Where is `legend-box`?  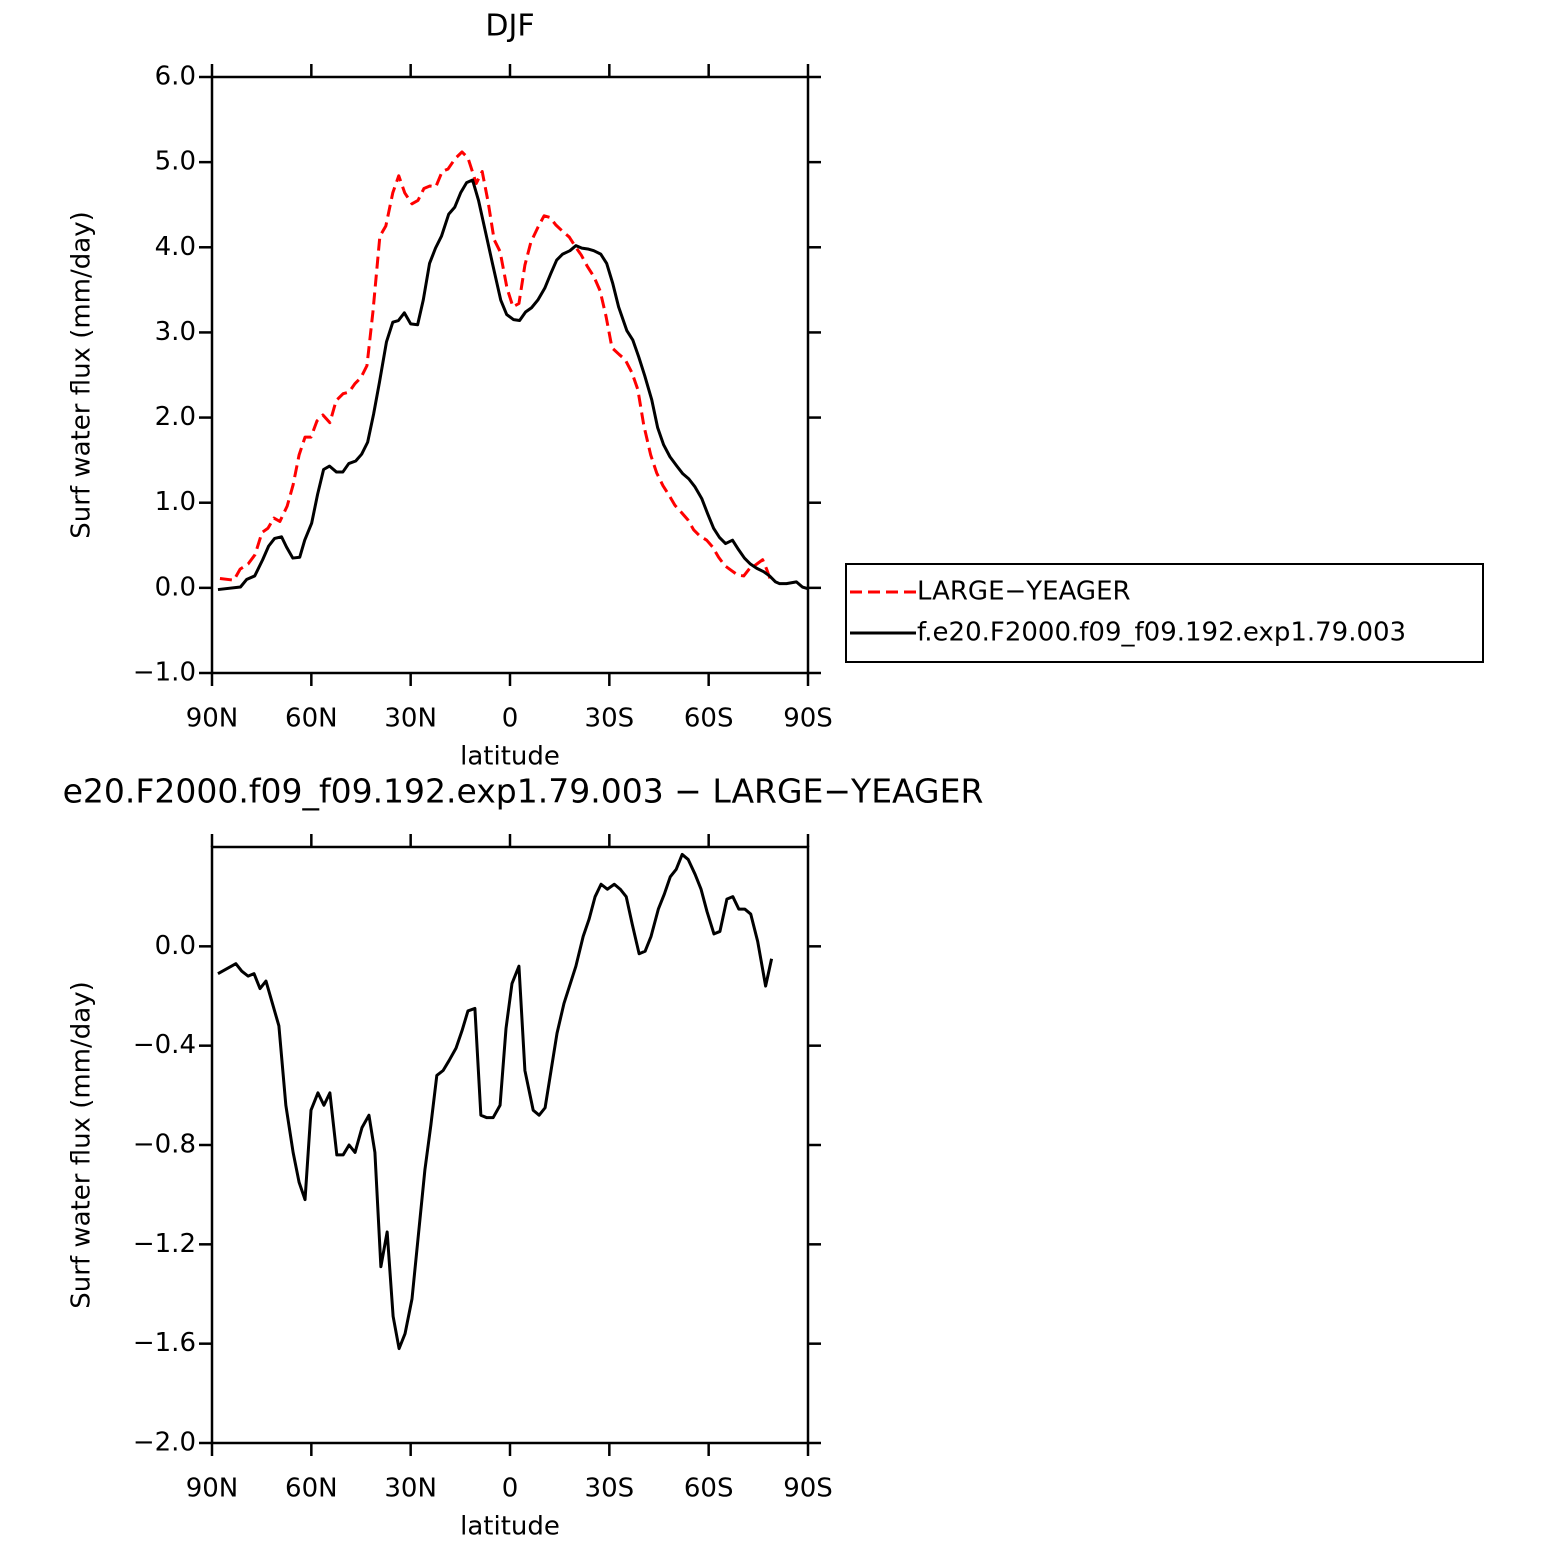 legend-box is located at coordinates (1164, 613).